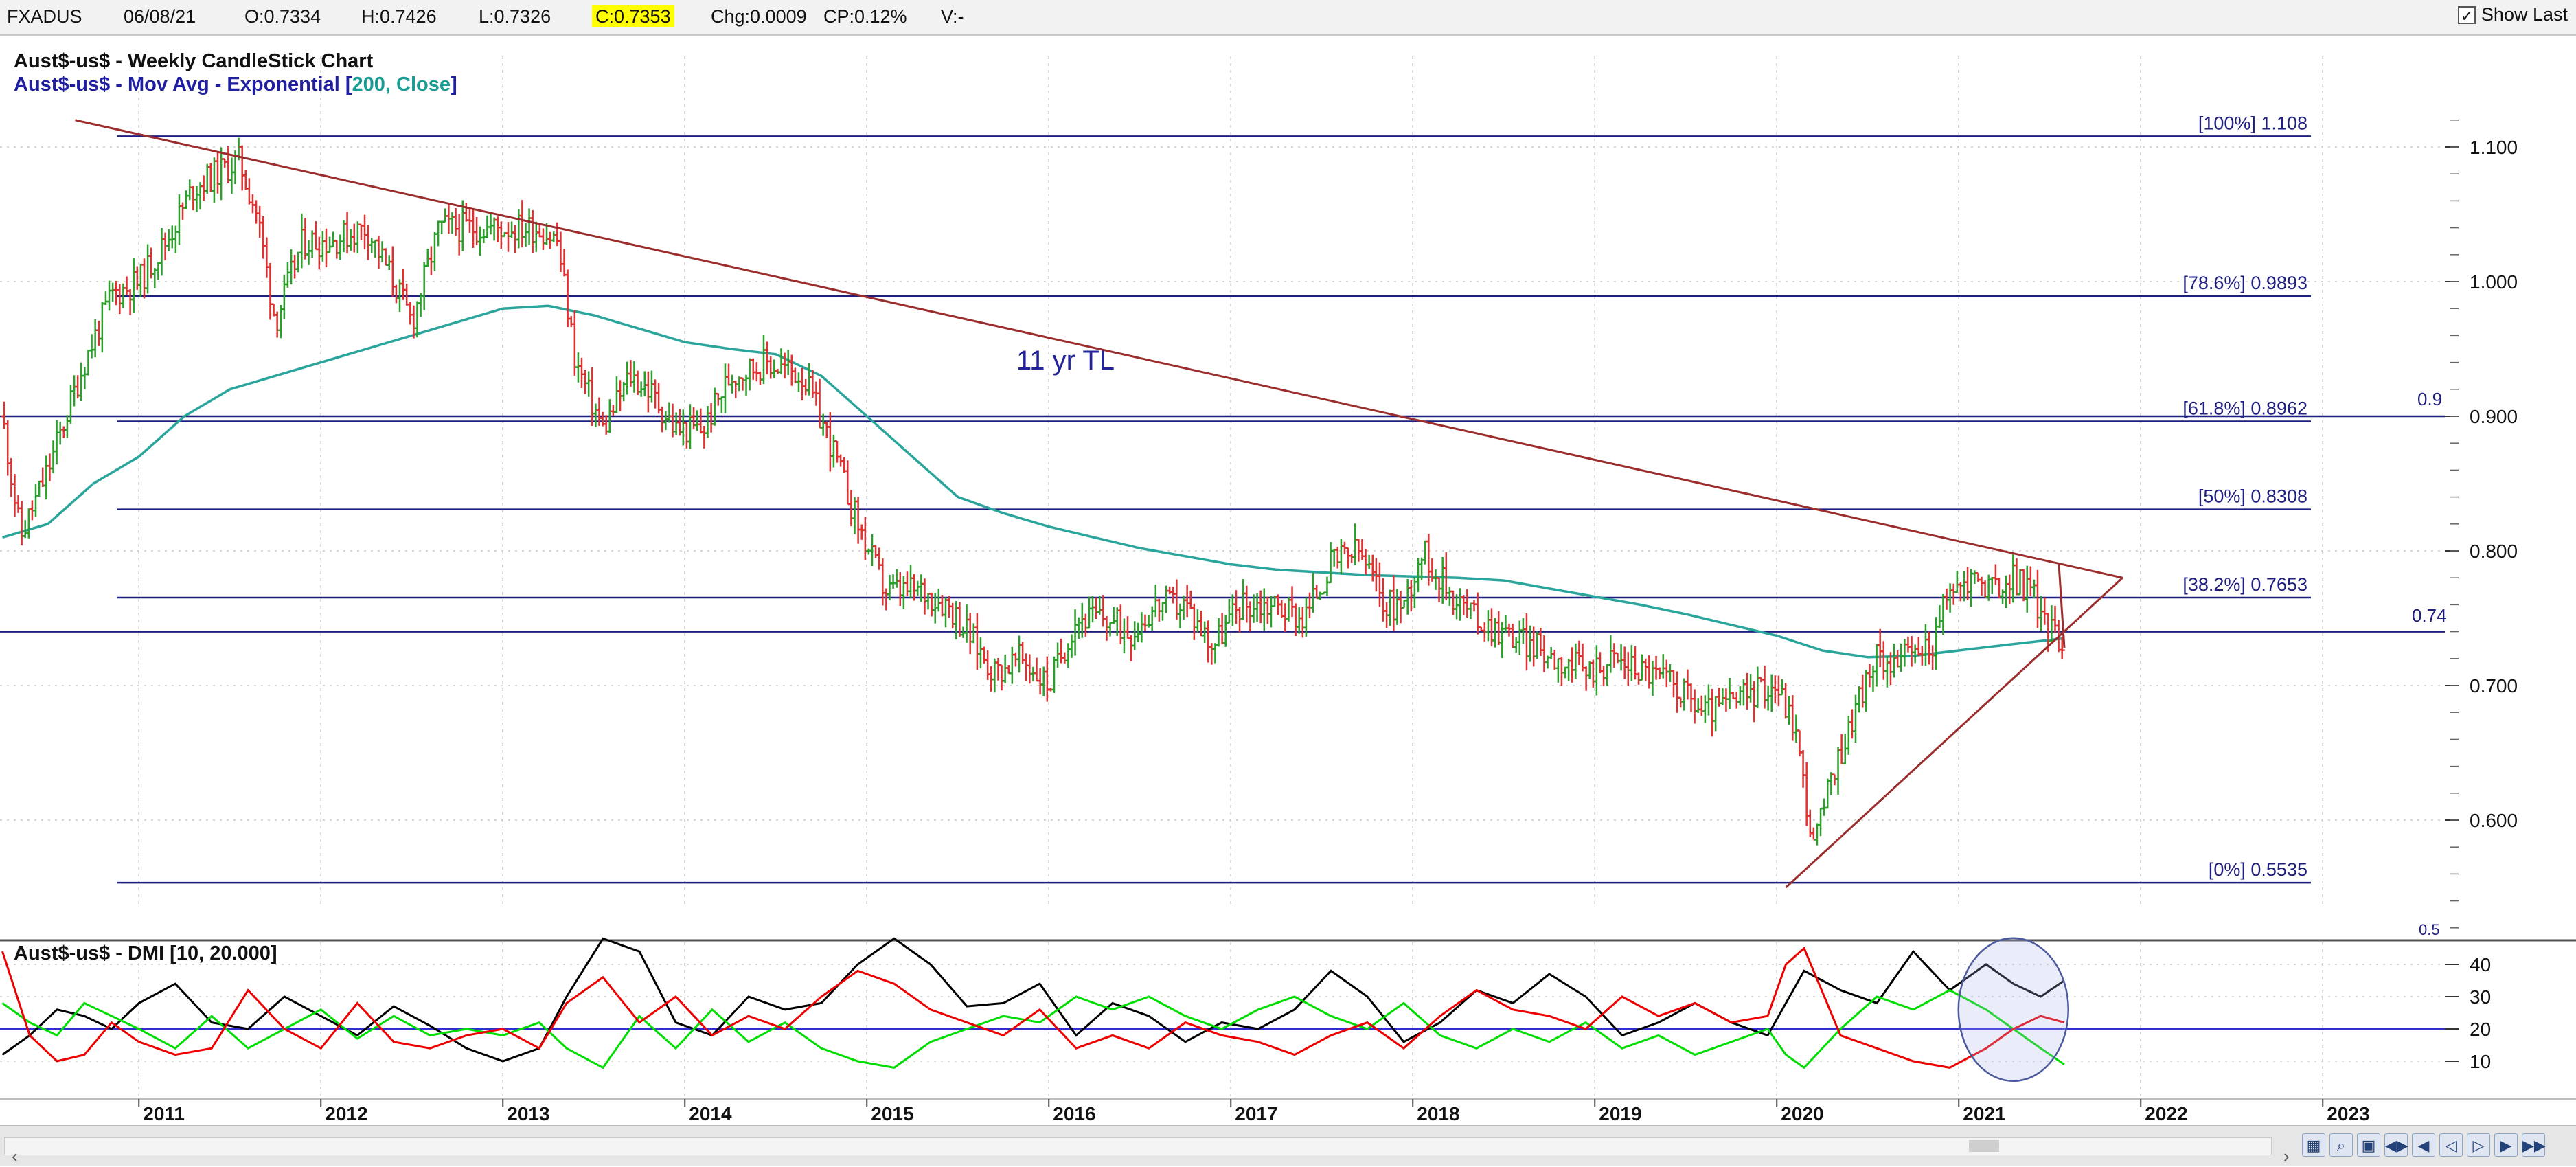  Describe the element at coordinates (710, 1113) in the screenshot. I see `year-label-2014: 2014` at that location.